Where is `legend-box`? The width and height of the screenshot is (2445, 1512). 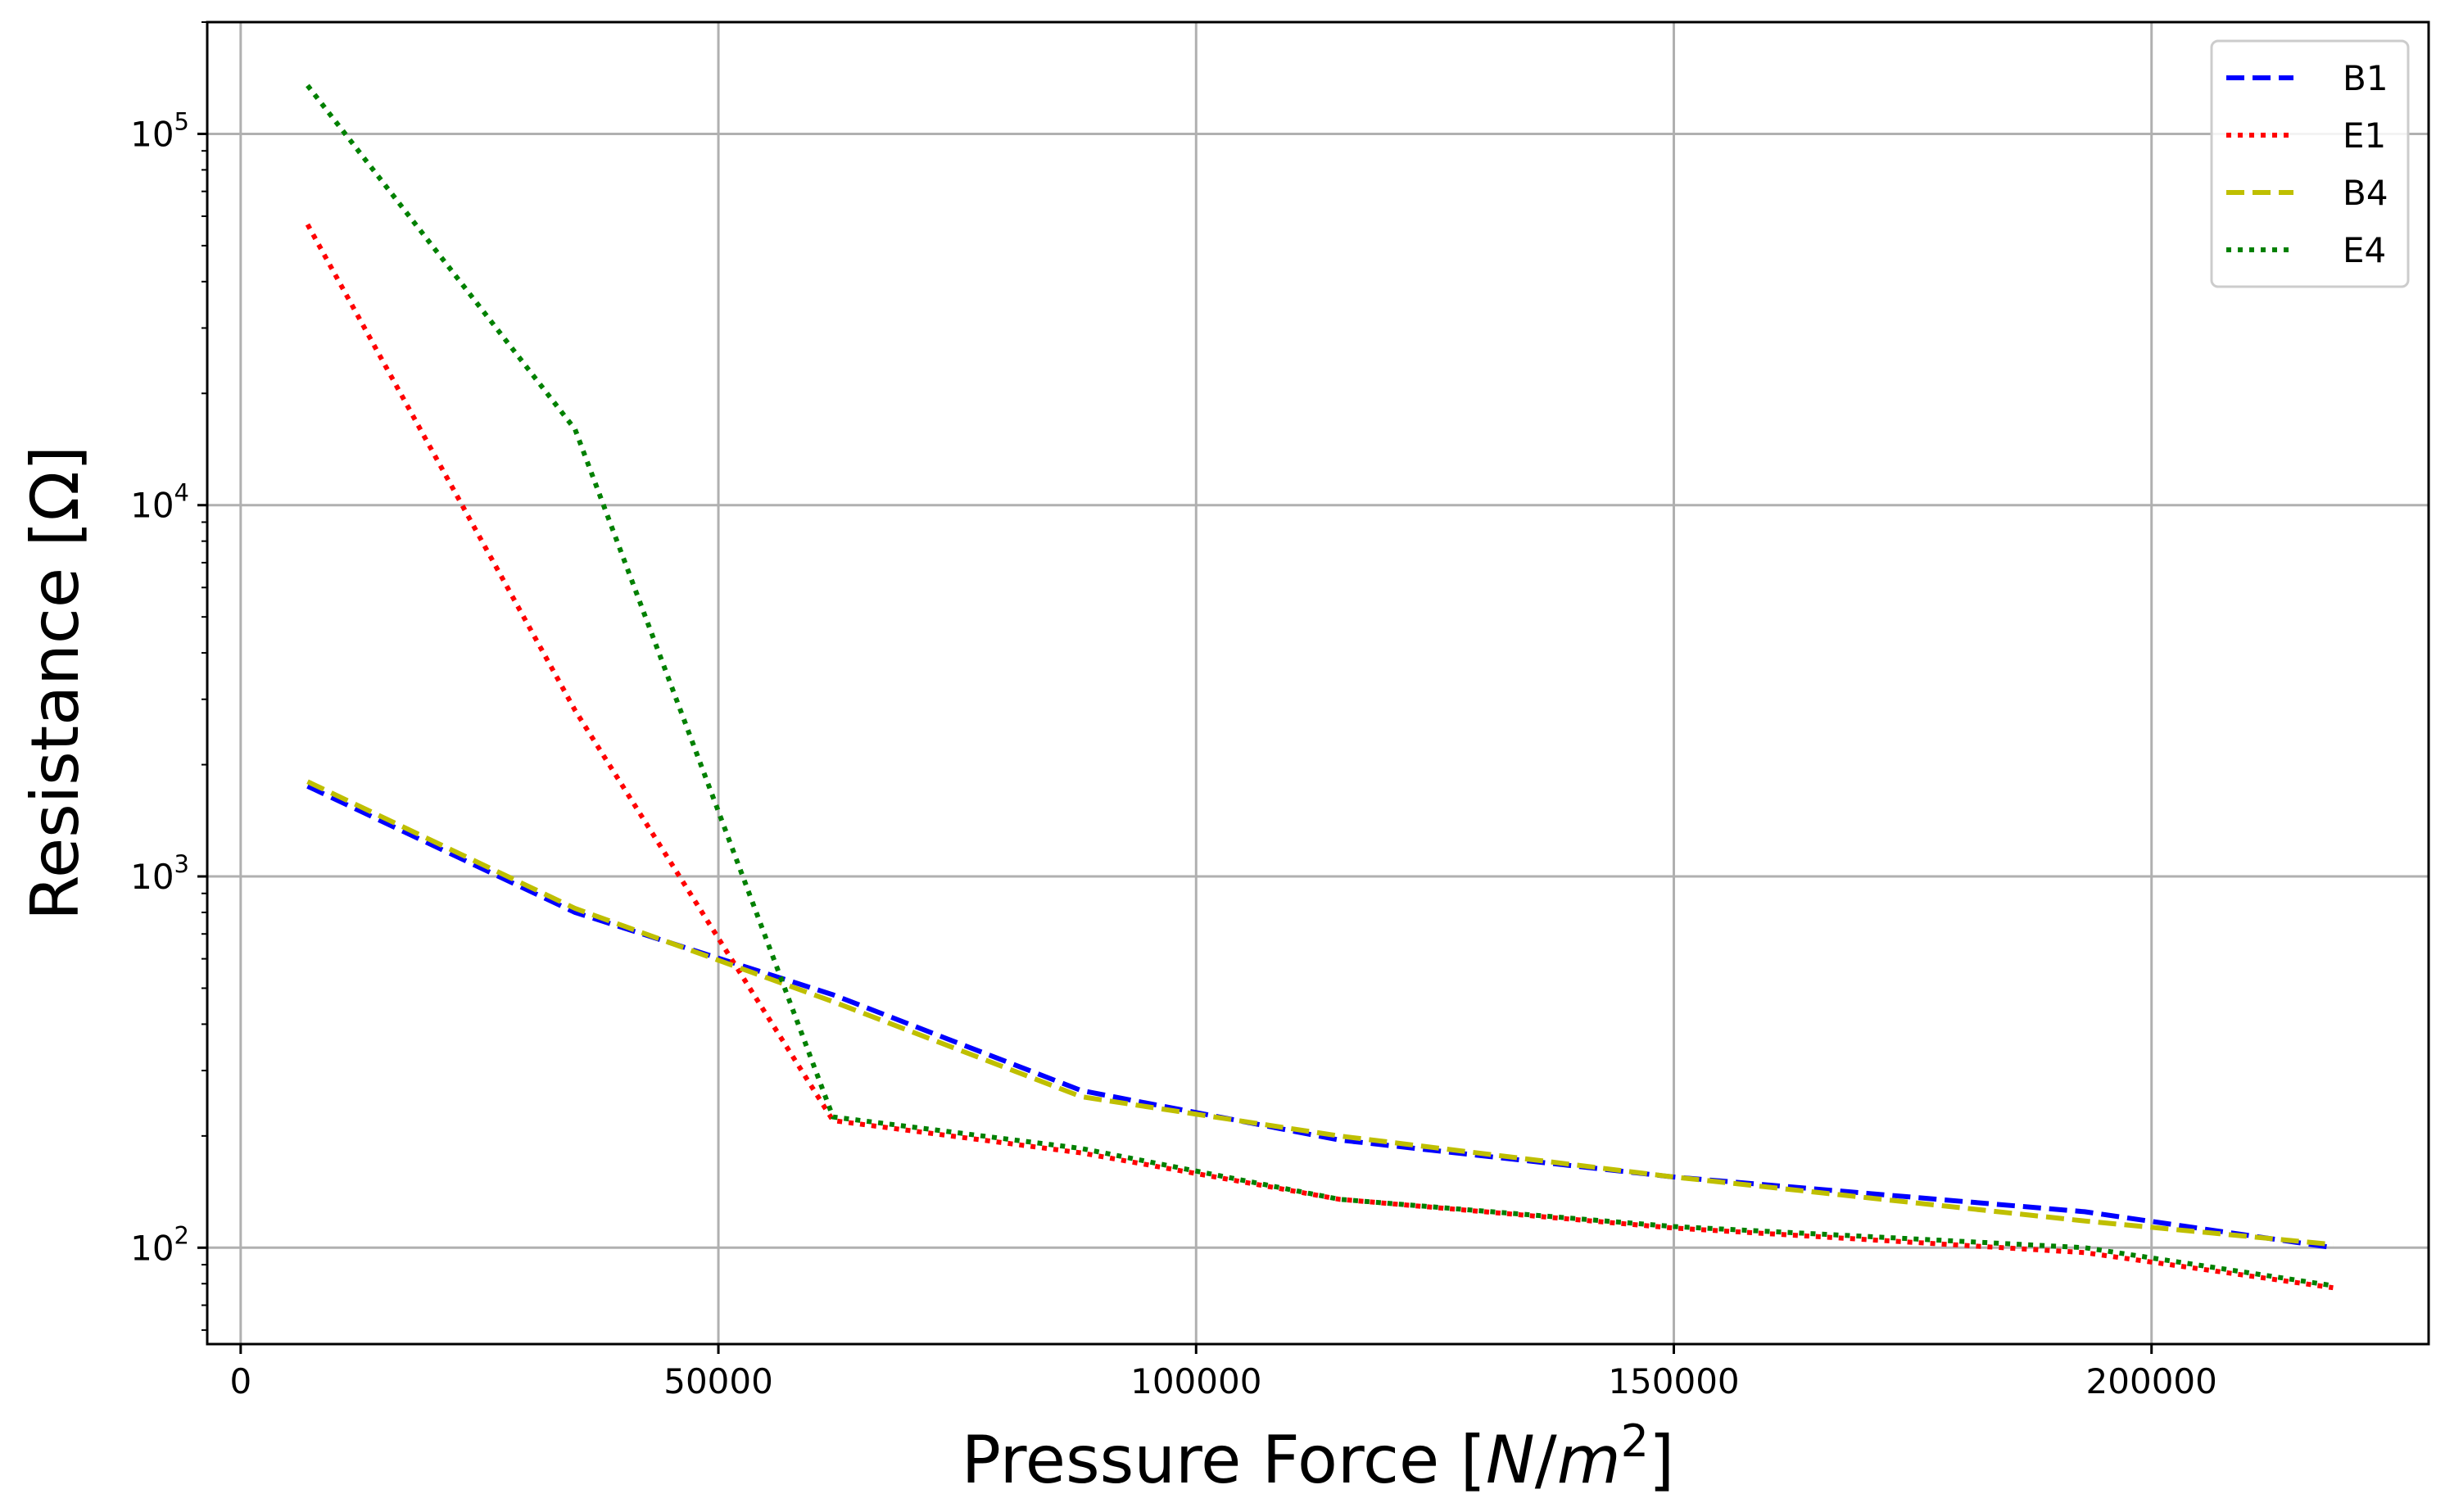
legend-box is located at coordinates (2310, 163).